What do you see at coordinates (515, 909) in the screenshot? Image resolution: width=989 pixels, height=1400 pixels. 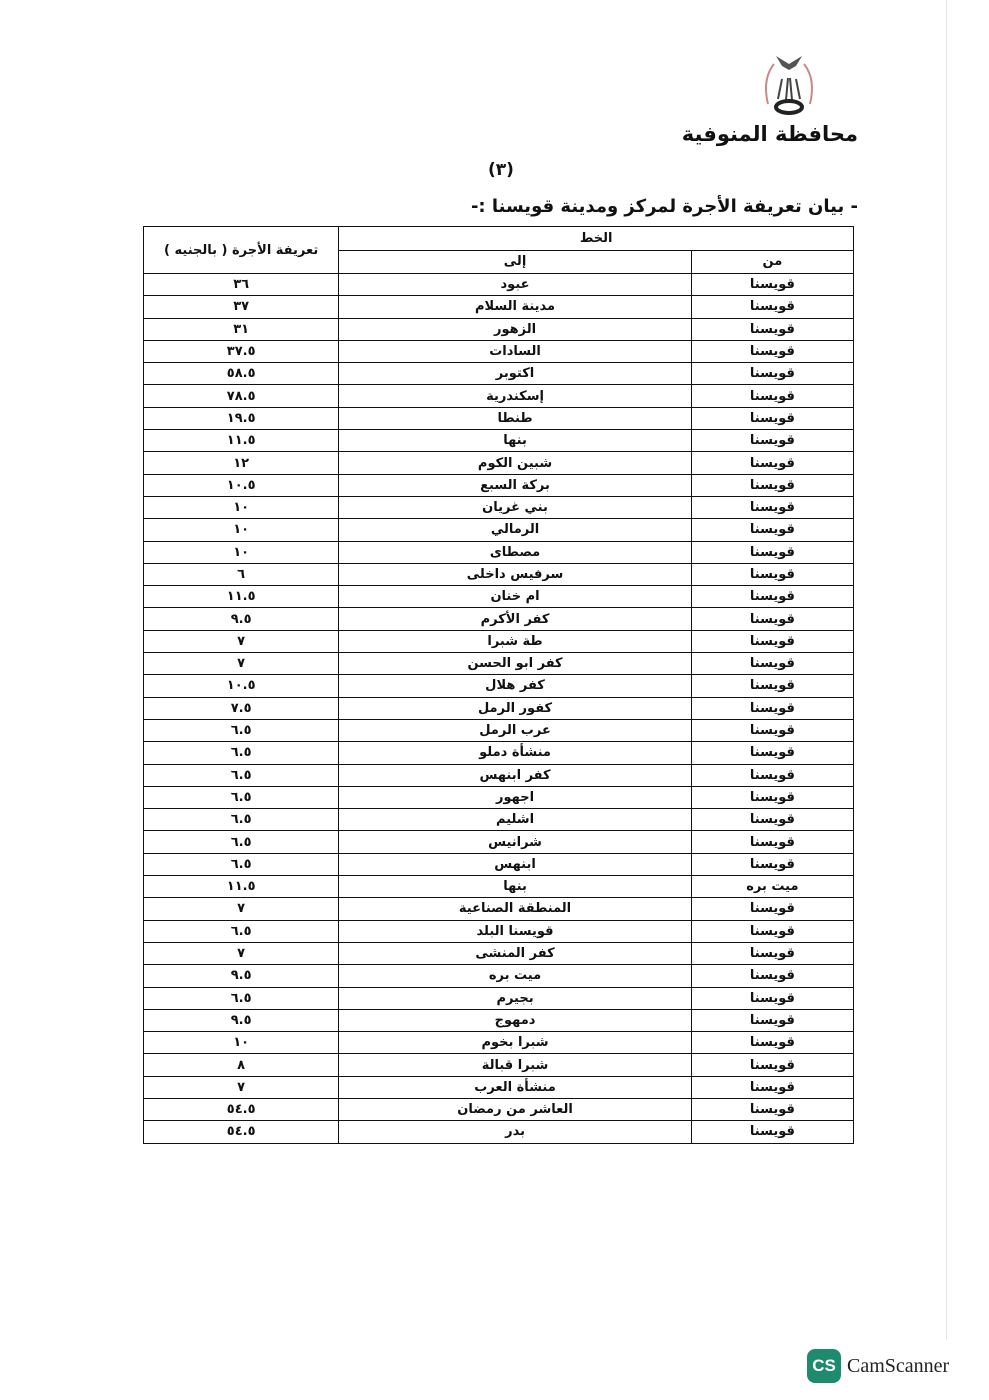 I see `to-cell: المنطقة الصناعية` at bounding box center [515, 909].